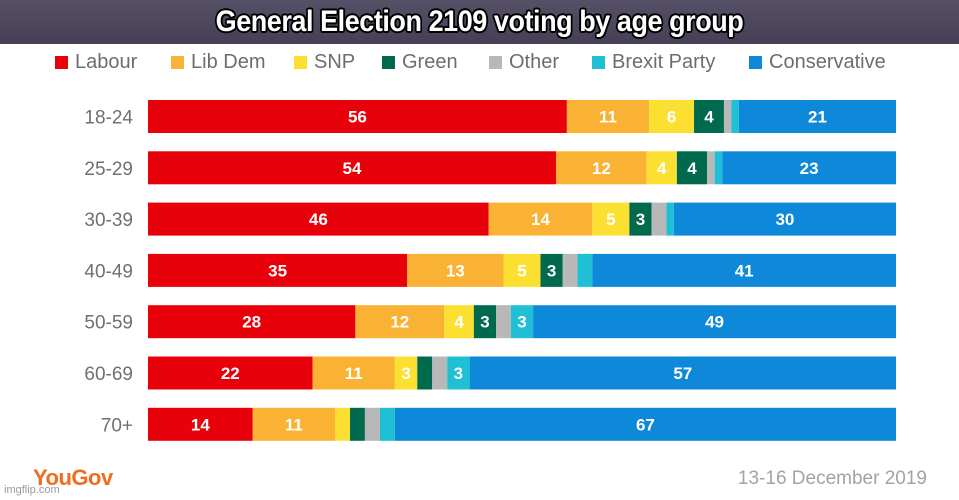 Image resolution: width=959 pixels, height=500 pixels. Describe the element at coordinates (108, 323) in the screenshot. I see `category-label-50-59: 50-59` at that location.